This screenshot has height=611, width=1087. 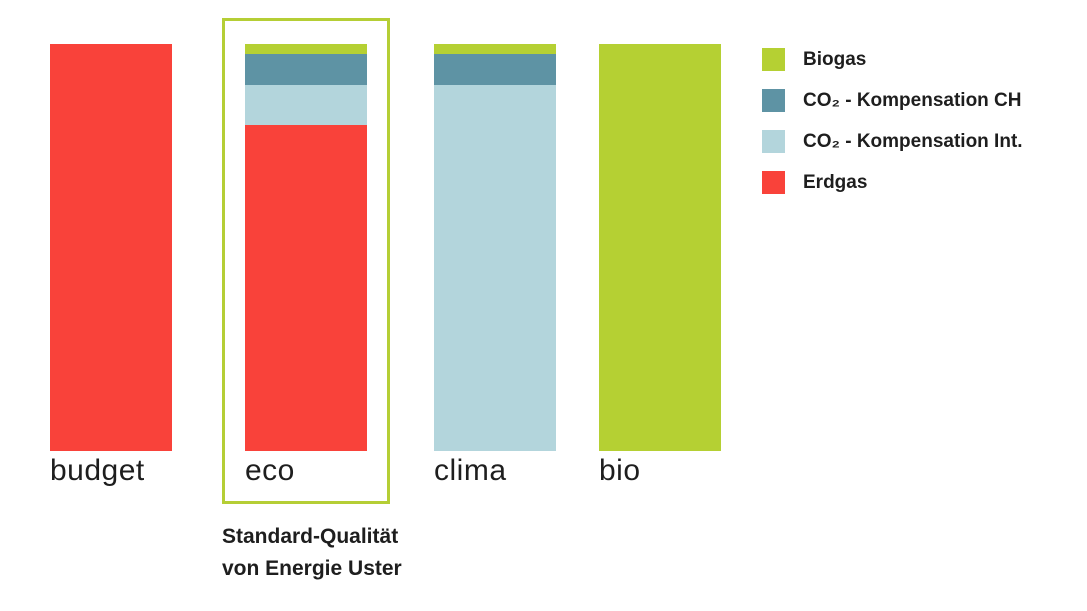 I want to click on legend-item: CO₂ - Kompensation CH, so click(x=892, y=100).